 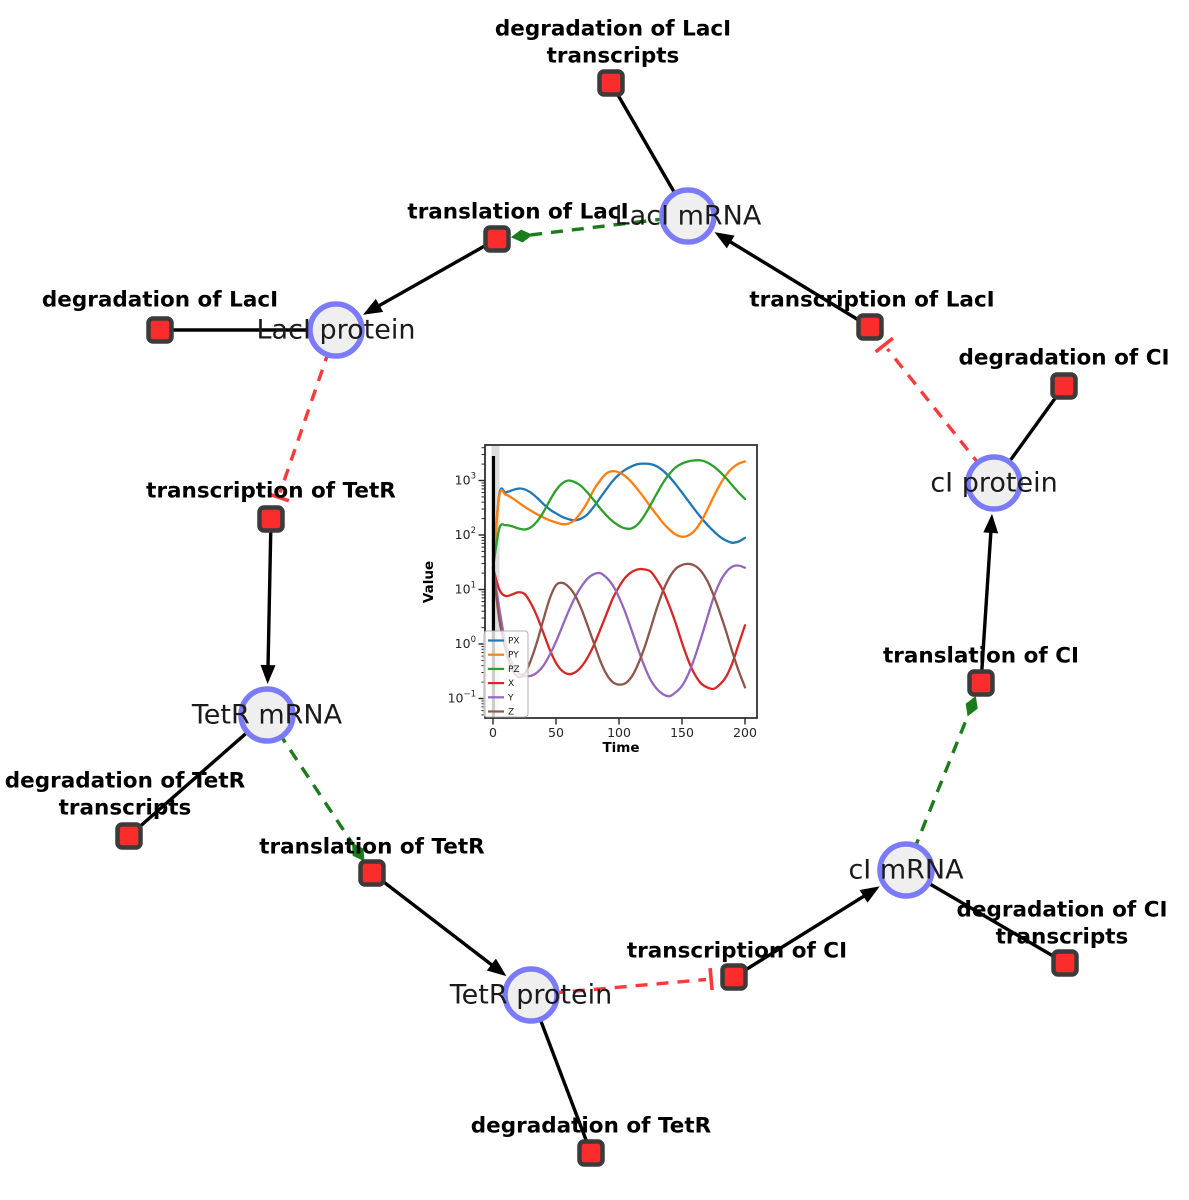 I want to click on species-node-laci_mrna, so click(x=688, y=216).